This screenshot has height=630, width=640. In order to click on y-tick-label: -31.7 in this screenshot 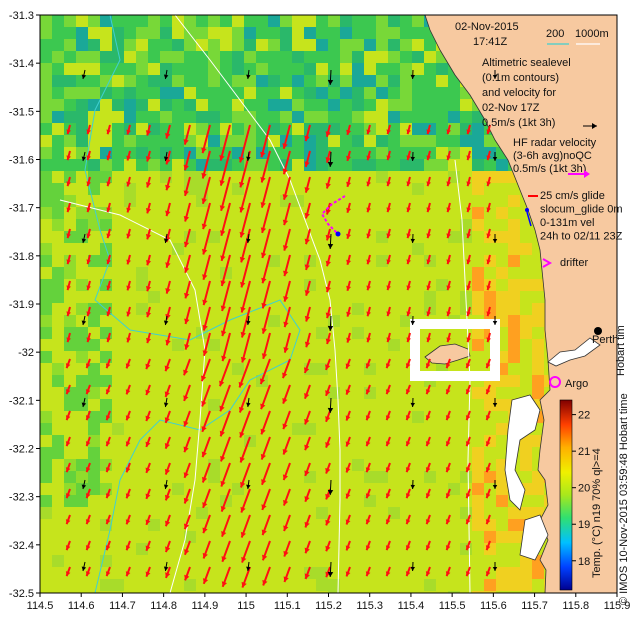, I will do `click(21, 209)`.